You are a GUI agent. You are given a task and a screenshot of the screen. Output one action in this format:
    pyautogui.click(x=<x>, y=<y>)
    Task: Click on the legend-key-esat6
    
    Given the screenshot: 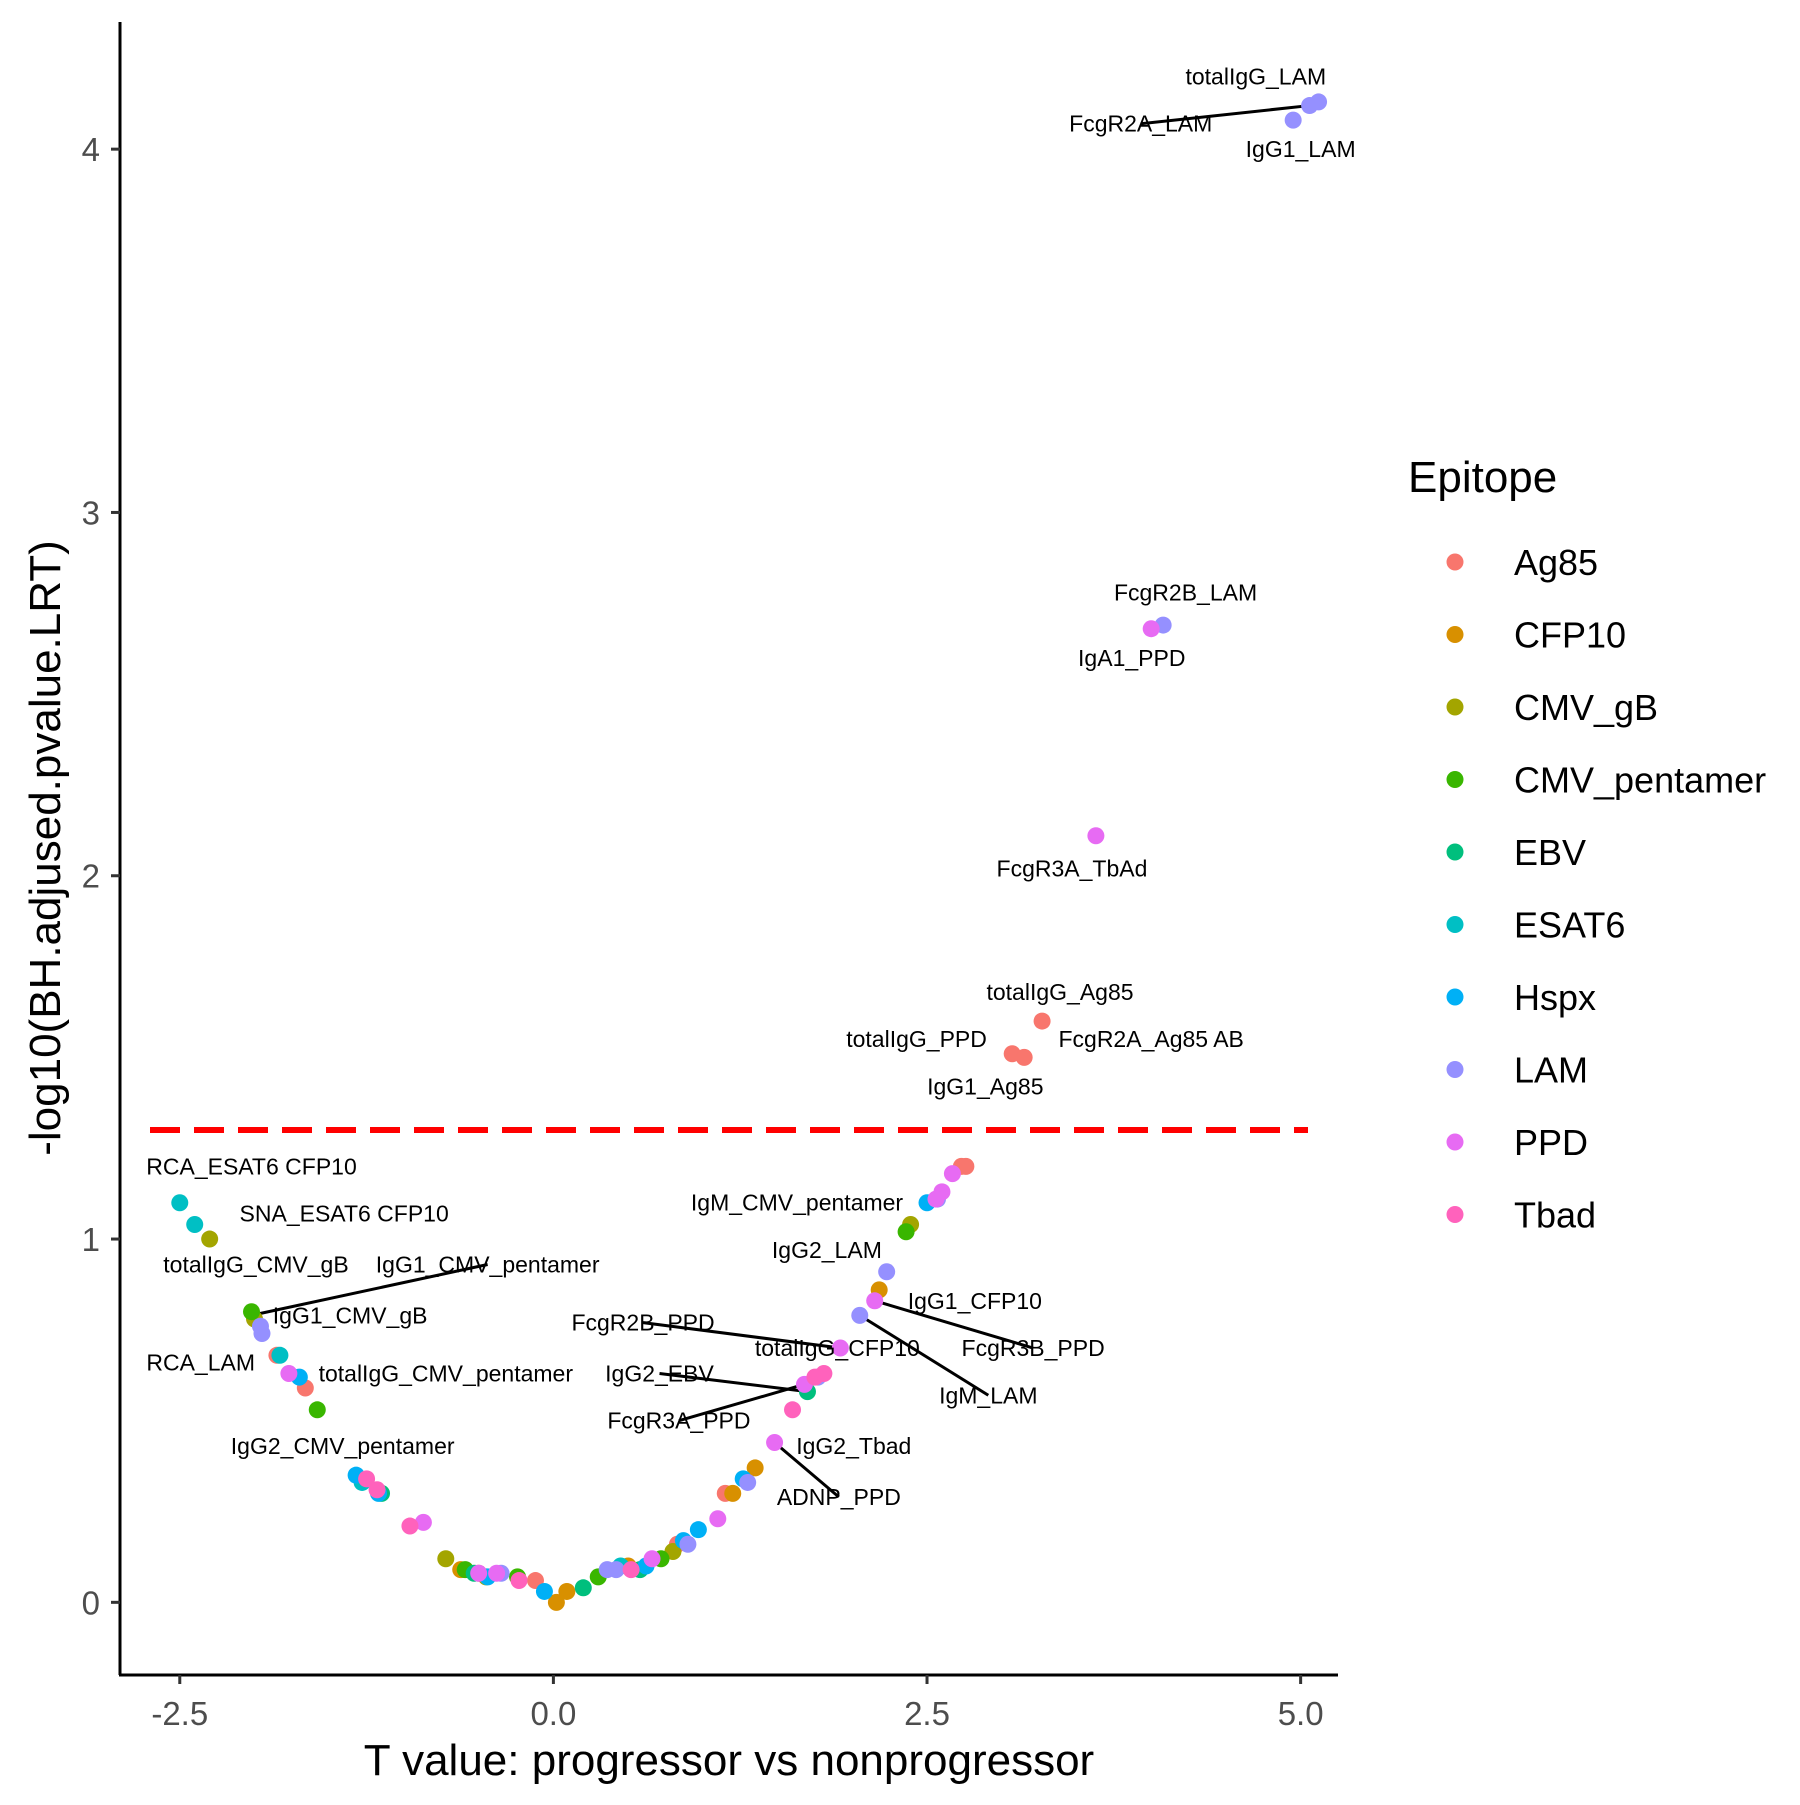 What is the action you would take?
    pyautogui.click(x=1455, y=924)
    